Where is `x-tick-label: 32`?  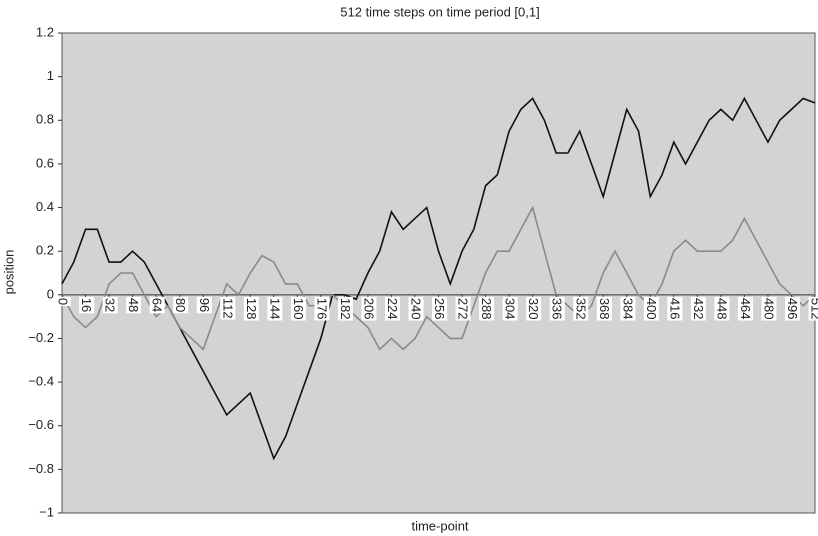 x-tick-label: 32 is located at coordinates (110, 305).